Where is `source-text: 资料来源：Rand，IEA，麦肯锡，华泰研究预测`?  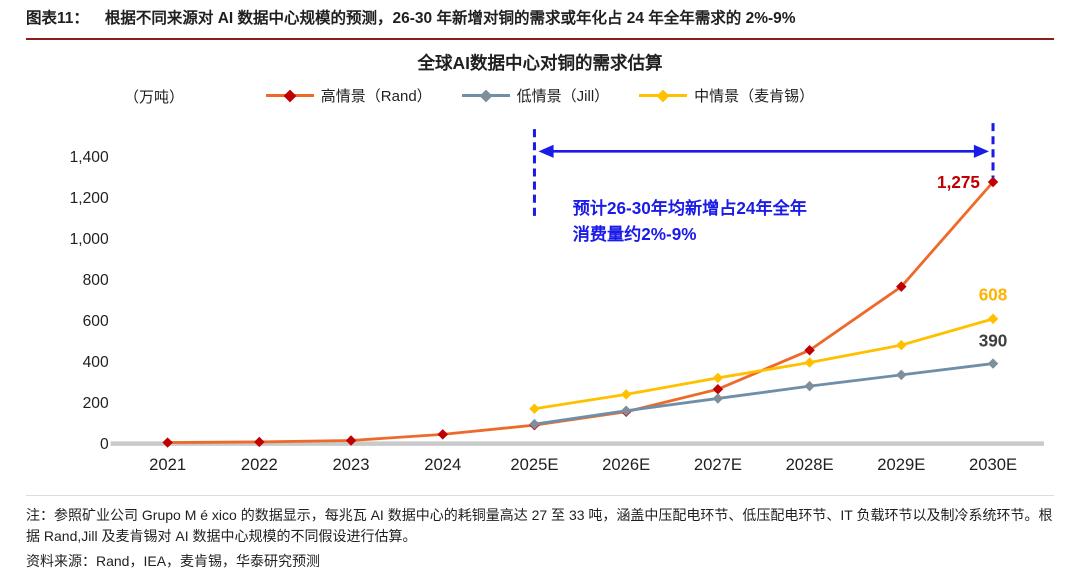 source-text: 资料来源：Rand，IEA，麦肯锡，华泰研究预测 is located at coordinates (173, 560).